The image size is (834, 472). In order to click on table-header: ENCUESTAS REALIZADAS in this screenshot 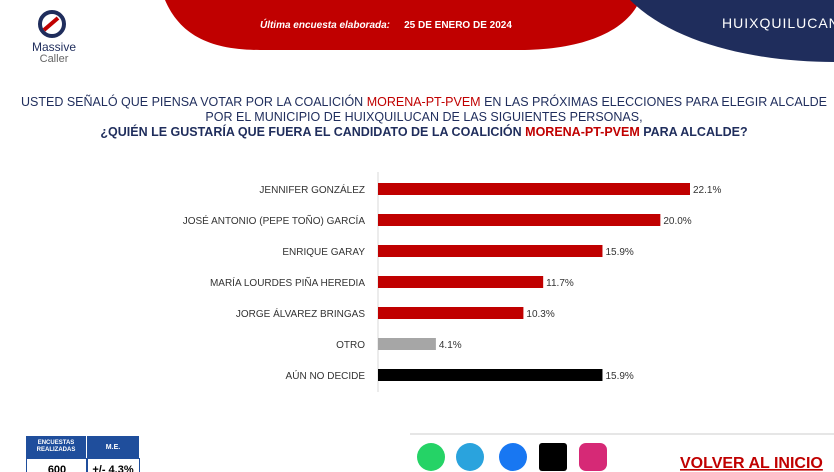, I will do `click(56, 447)`.